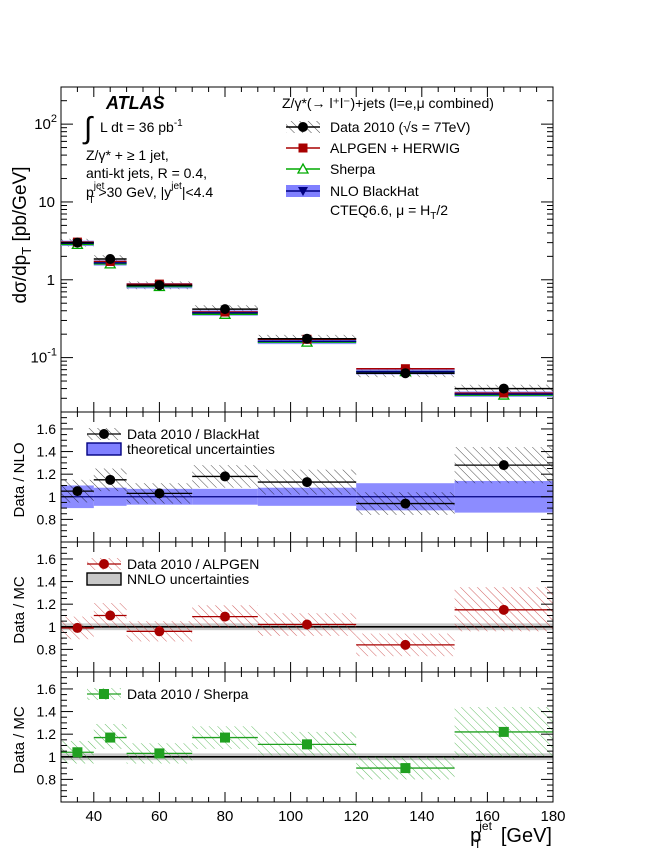 This screenshot has height=860, width=664. Describe the element at coordinates (356, 816) in the screenshot. I see `x-tick-label: 120` at that location.